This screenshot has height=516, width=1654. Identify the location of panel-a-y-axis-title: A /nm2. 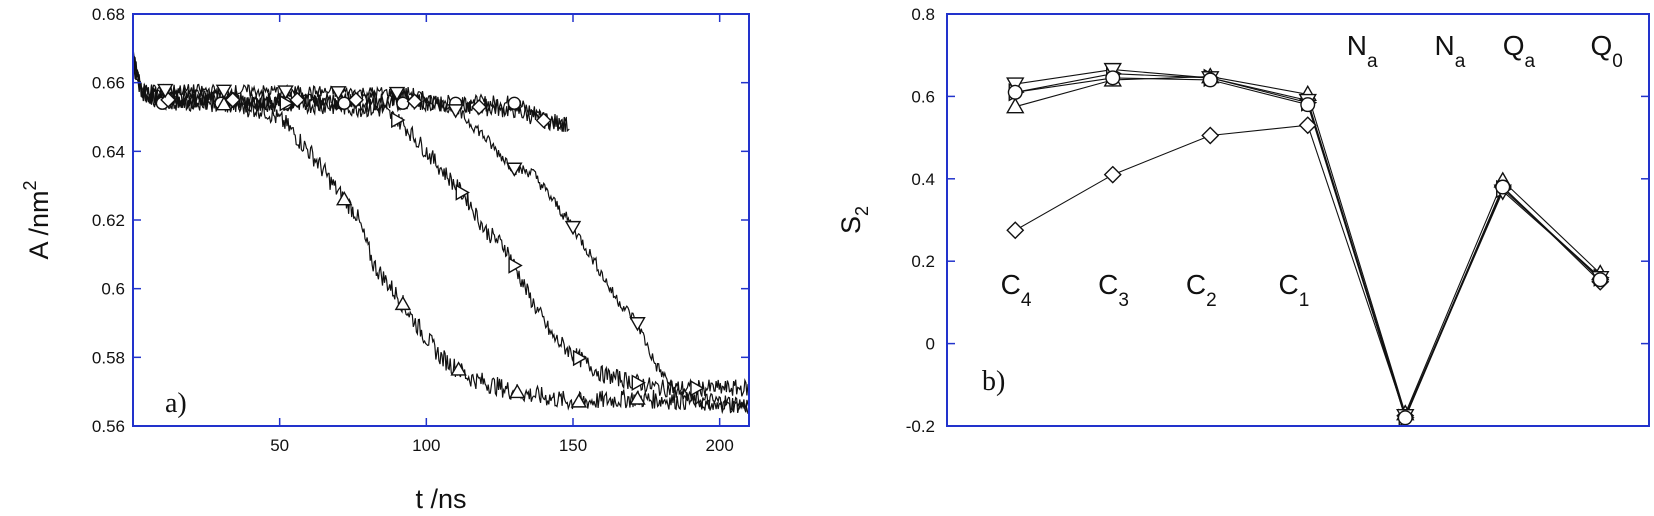
(37, 219).